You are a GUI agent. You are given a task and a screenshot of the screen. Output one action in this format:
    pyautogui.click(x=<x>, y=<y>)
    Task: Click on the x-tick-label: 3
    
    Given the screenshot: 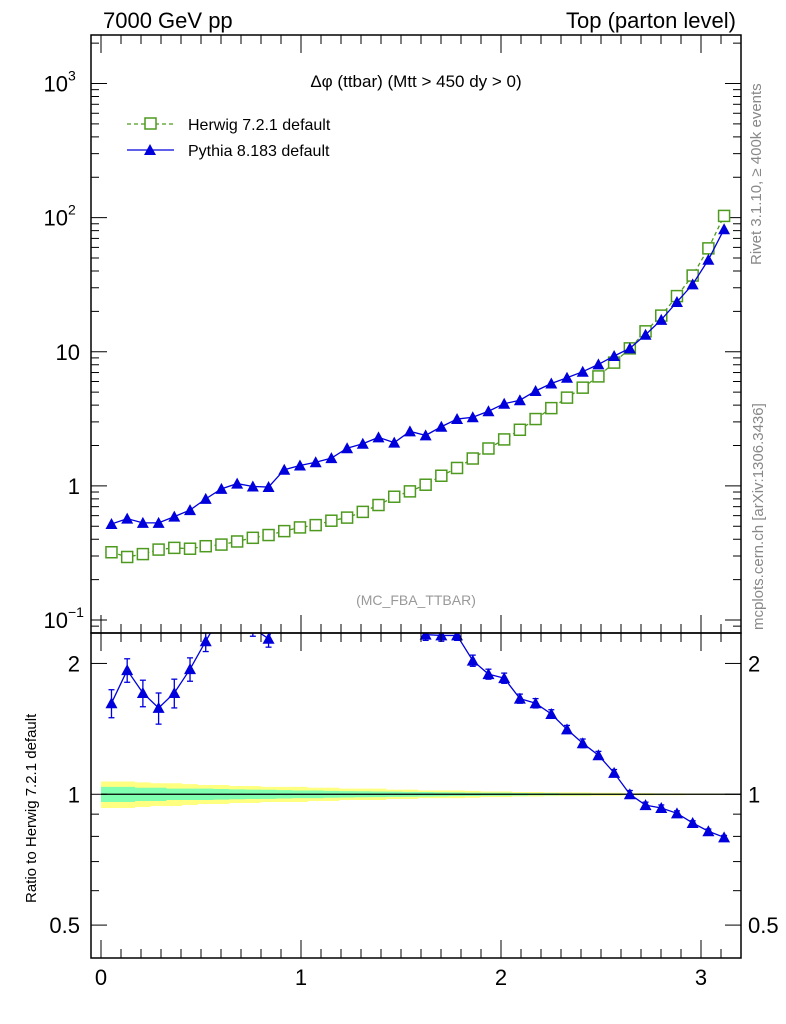 What is the action you would take?
    pyautogui.click(x=701, y=977)
    